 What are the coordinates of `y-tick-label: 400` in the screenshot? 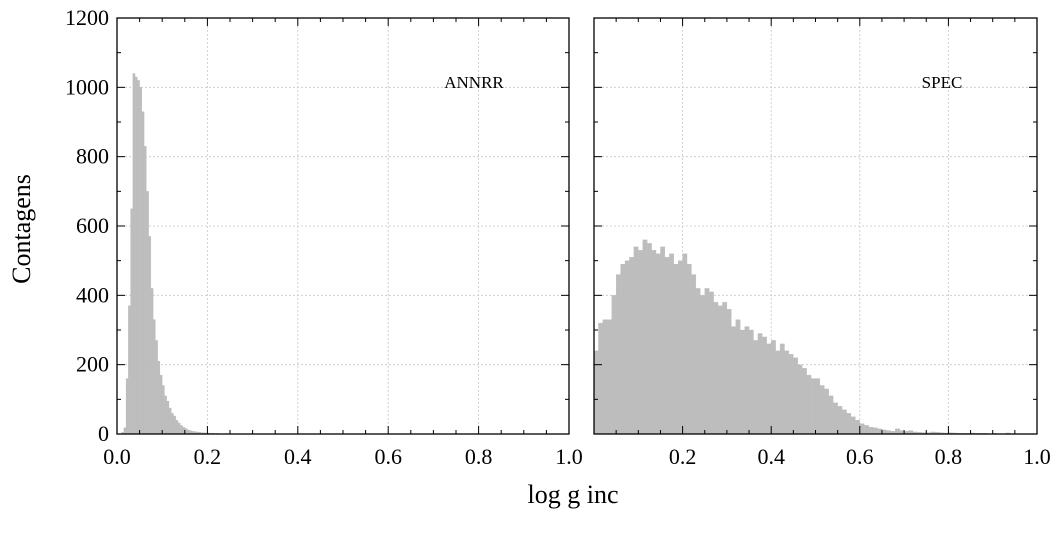 It's located at (92, 294).